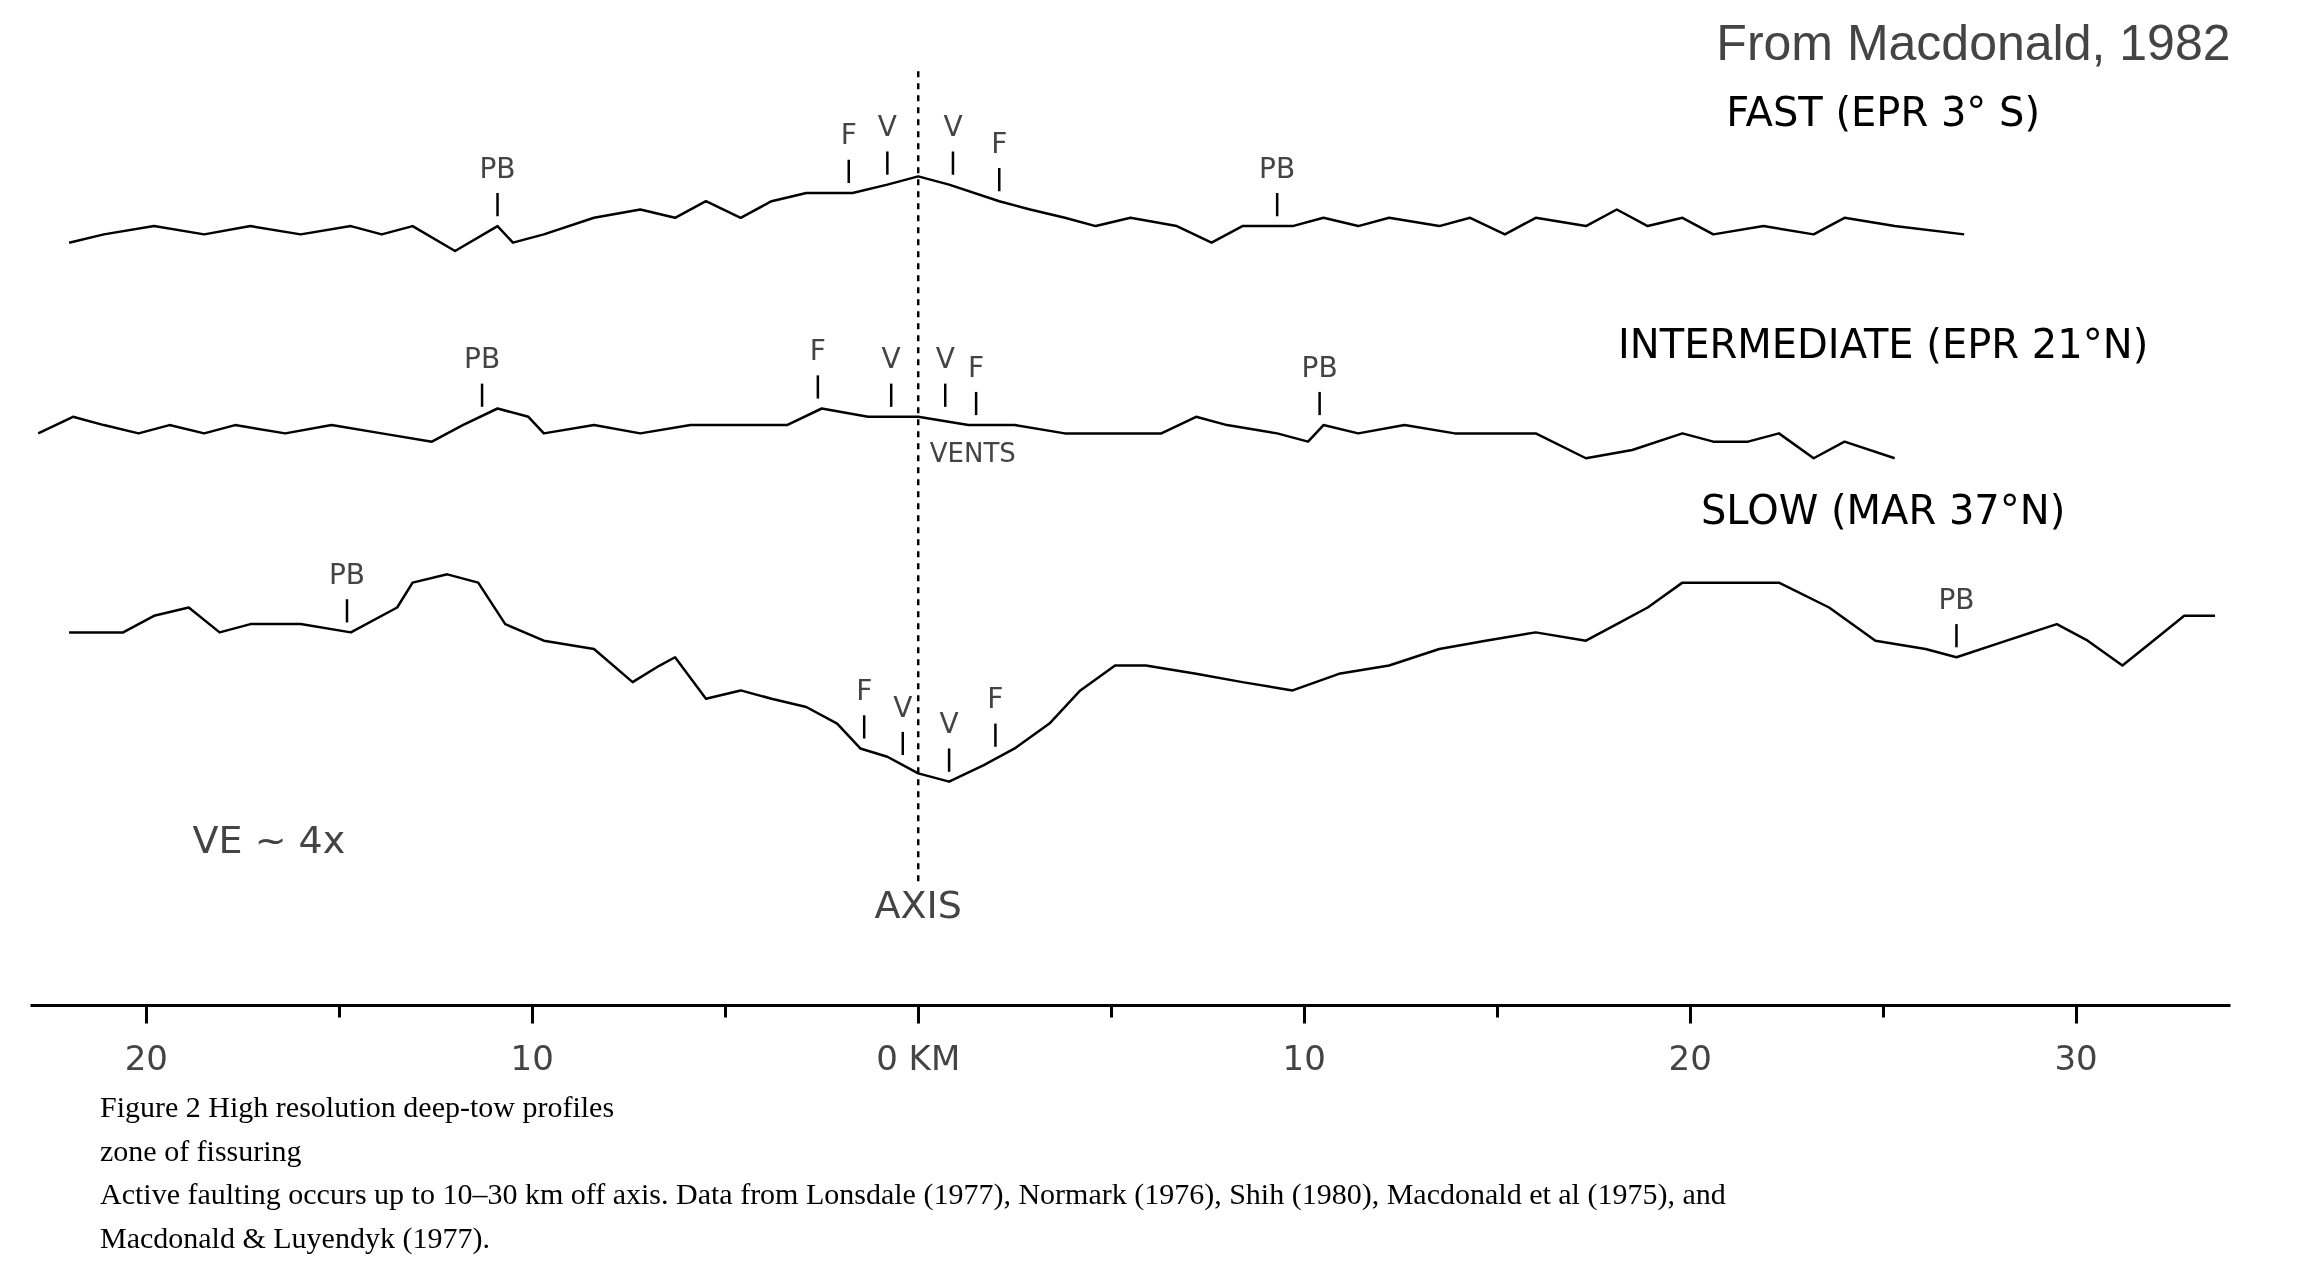 The width and height of the screenshot is (2301, 1284). Describe the element at coordinates (1883, 344) in the screenshot. I see `text: INTERMEDIATE (EPR 21°N)` at that location.